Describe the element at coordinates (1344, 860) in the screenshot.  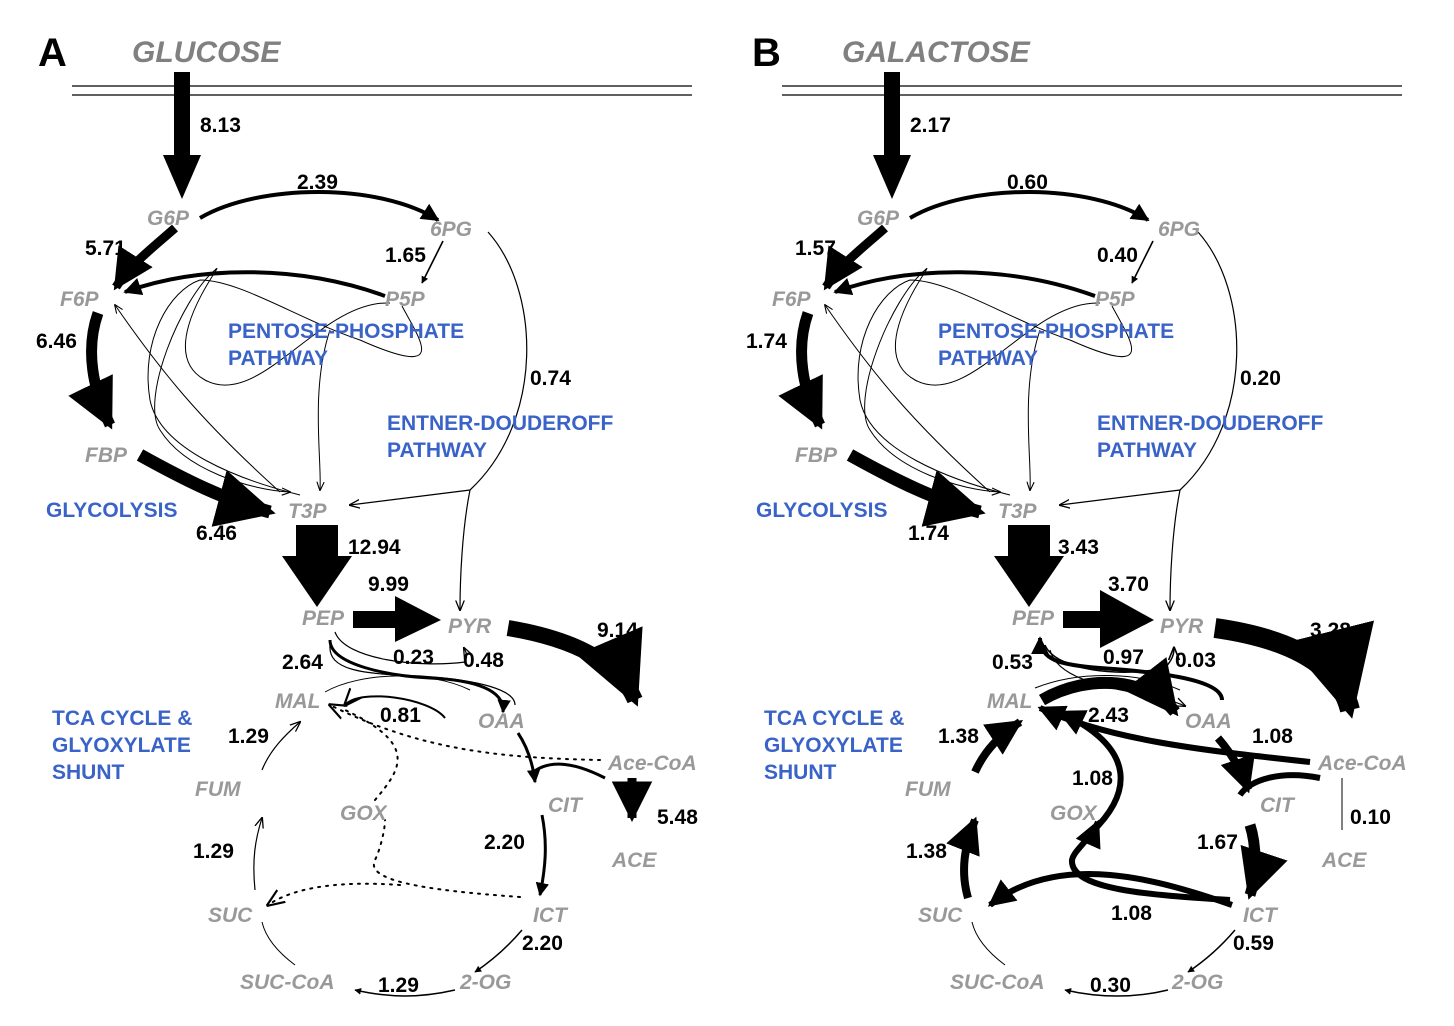
I see `metabolite-ace: ACE` at that location.